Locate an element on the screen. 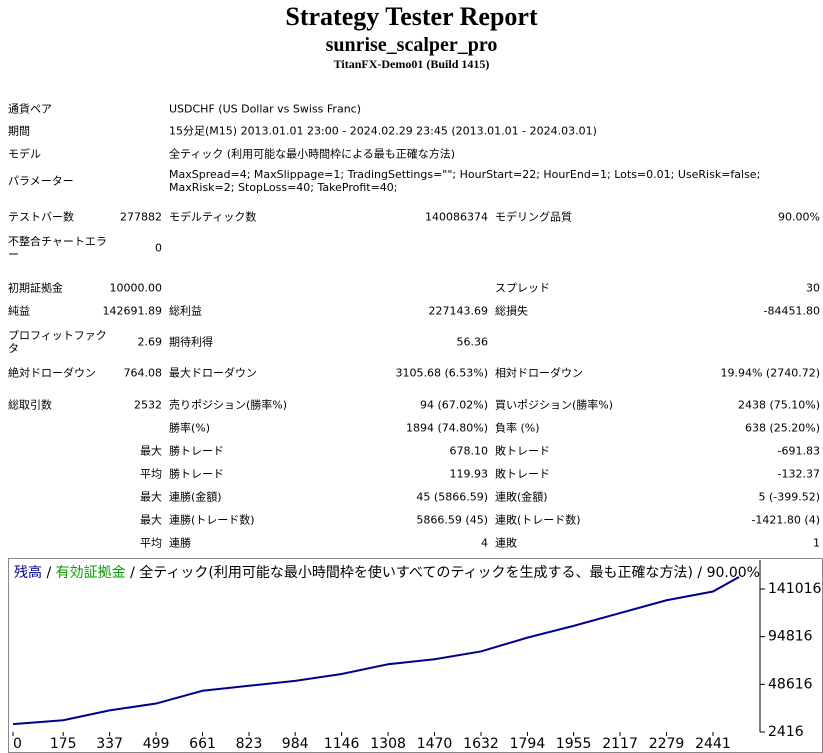 The height and width of the screenshot is (753, 823). table-row: プロフィットファクタ 2.69 期待利得 56.36 is located at coordinates (411, 342).